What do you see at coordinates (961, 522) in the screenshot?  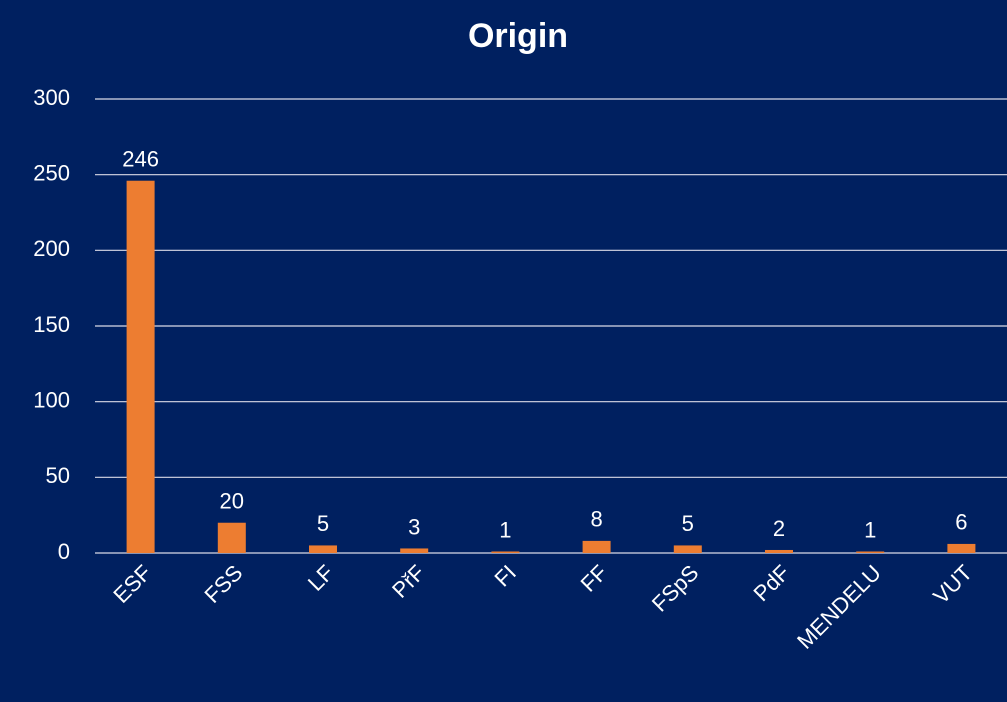 I see `data-label: 6` at bounding box center [961, 522].